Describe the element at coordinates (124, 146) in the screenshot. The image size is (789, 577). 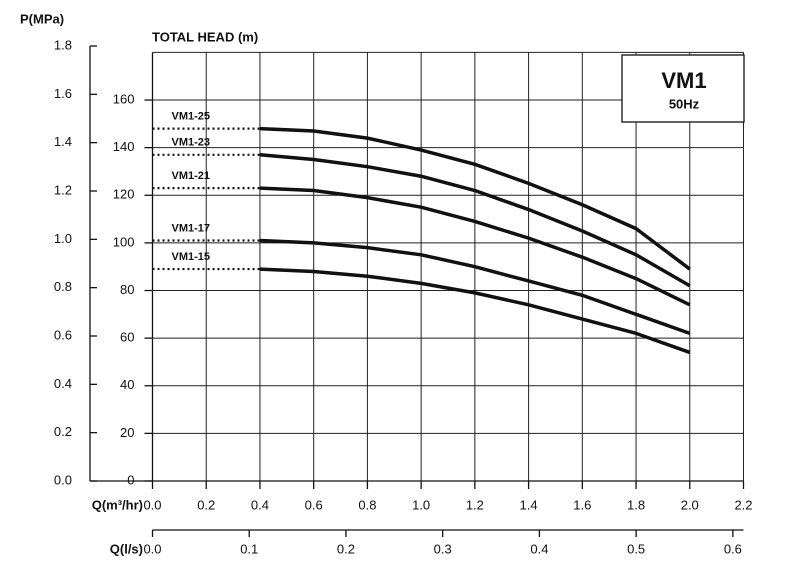
I see `y-tick-label: 140` at that location.